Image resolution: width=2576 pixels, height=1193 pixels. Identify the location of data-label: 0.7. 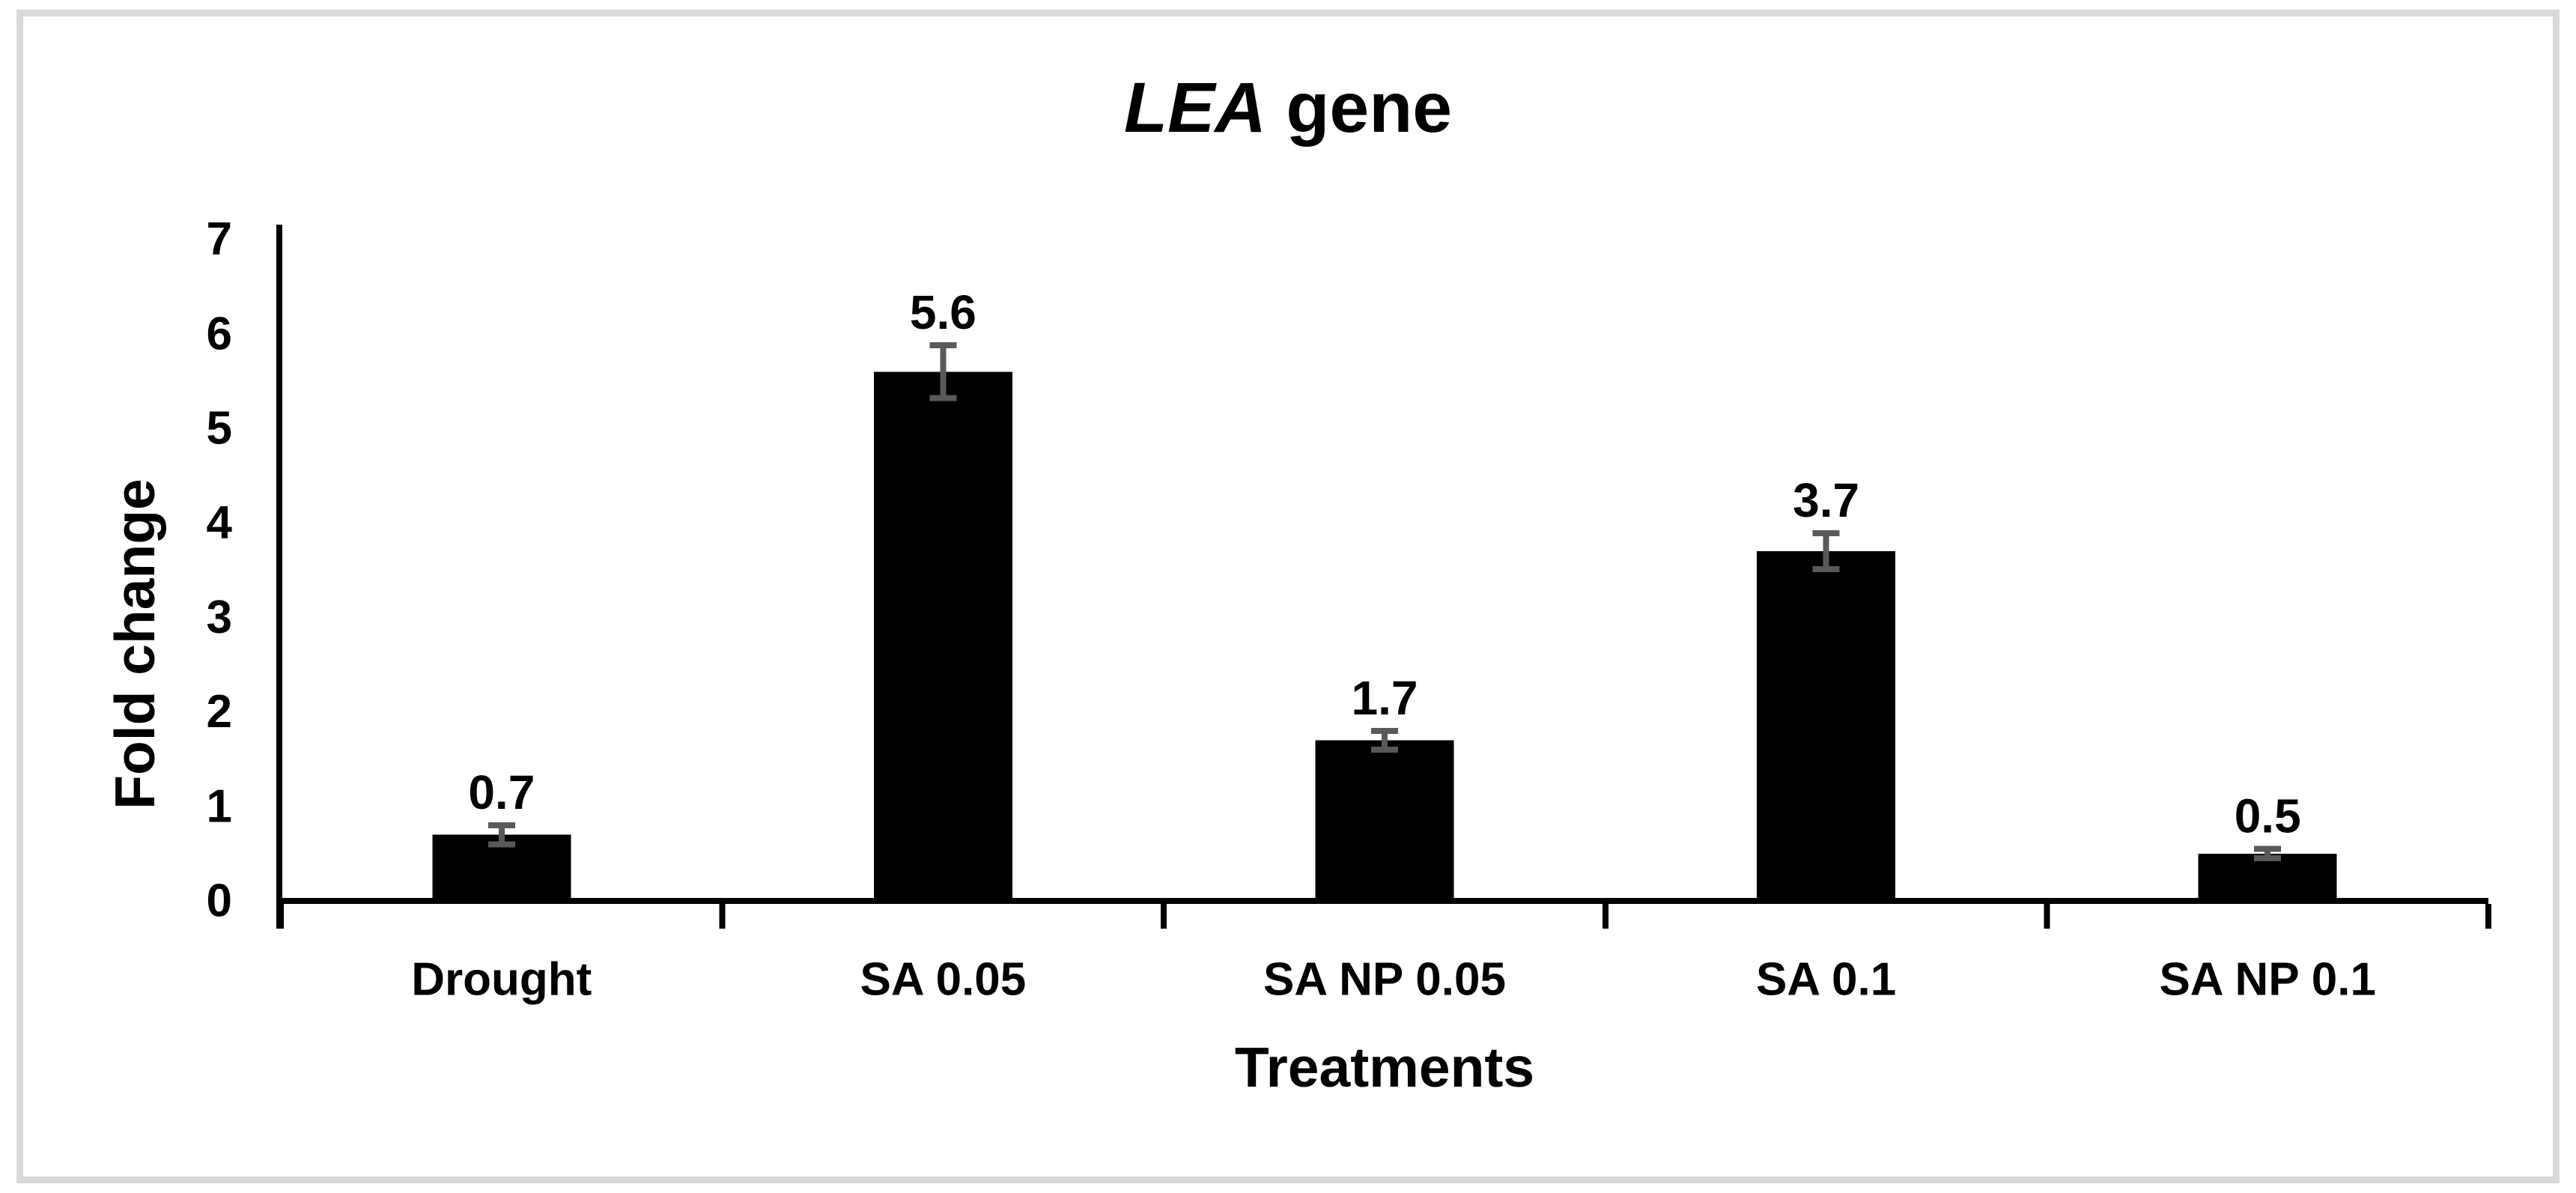
(501, 792).